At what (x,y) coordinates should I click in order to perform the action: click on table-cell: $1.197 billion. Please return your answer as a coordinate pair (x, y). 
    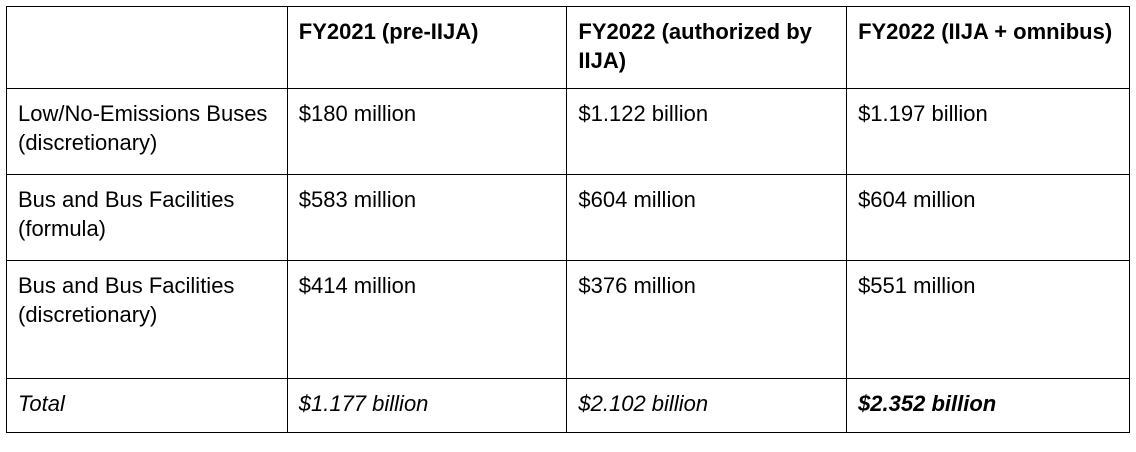
    Looking at the image, I should click on (988, 131).